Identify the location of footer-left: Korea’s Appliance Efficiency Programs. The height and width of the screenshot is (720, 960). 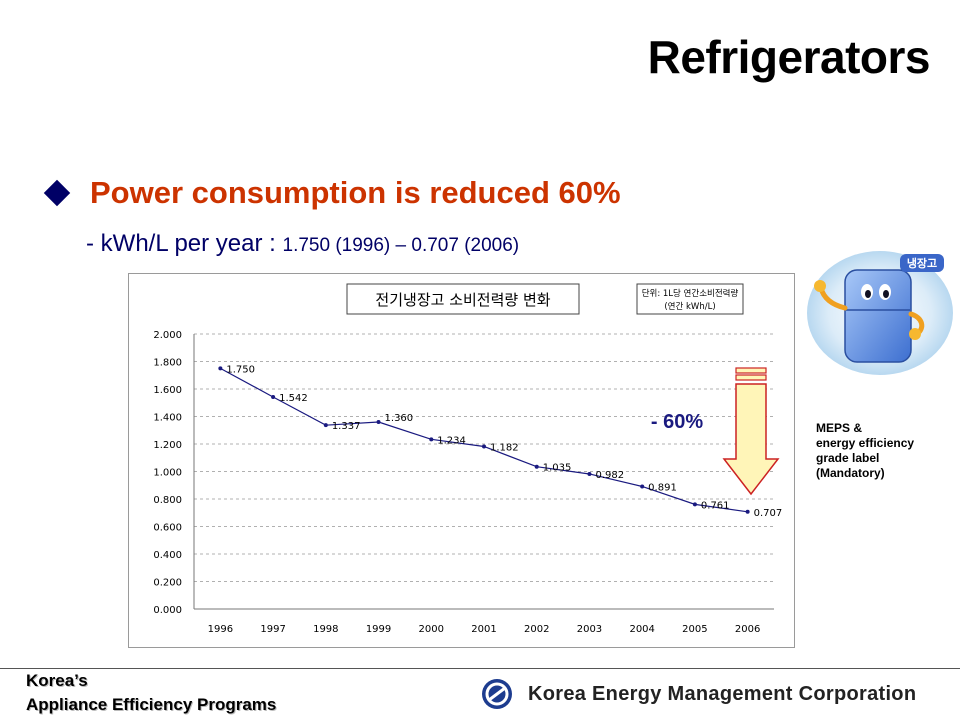
(151, 693).